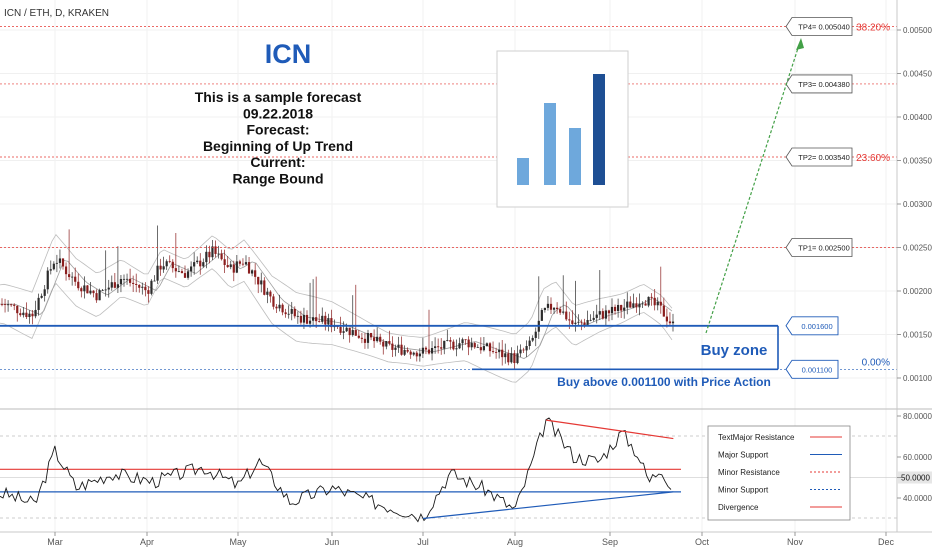  I want to click on divergence-line, so click(548, 505).